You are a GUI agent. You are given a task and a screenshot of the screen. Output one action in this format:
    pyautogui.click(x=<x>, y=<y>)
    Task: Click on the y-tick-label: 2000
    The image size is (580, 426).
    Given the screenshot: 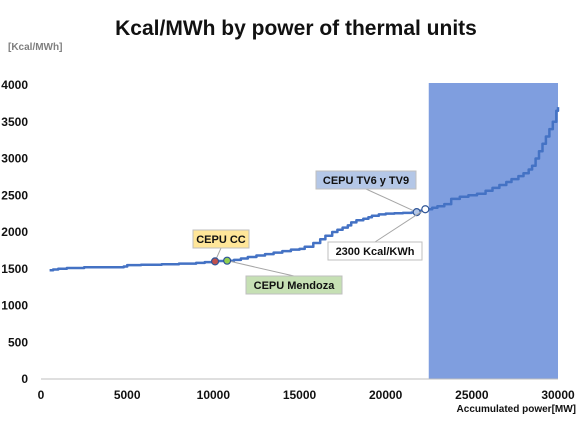 What is the action you would take?
    pyautogui.click(x=14, y=232)
    